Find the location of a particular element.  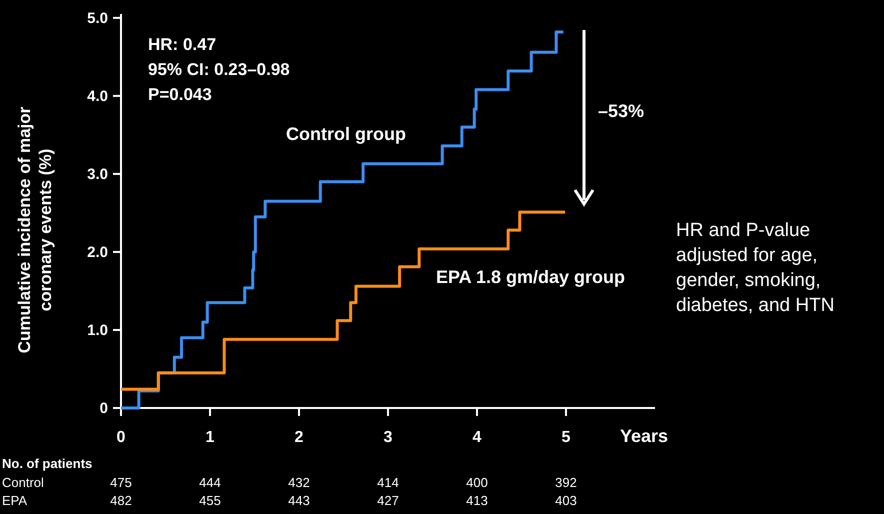

text: 413 is located at coordinates (477, 500).